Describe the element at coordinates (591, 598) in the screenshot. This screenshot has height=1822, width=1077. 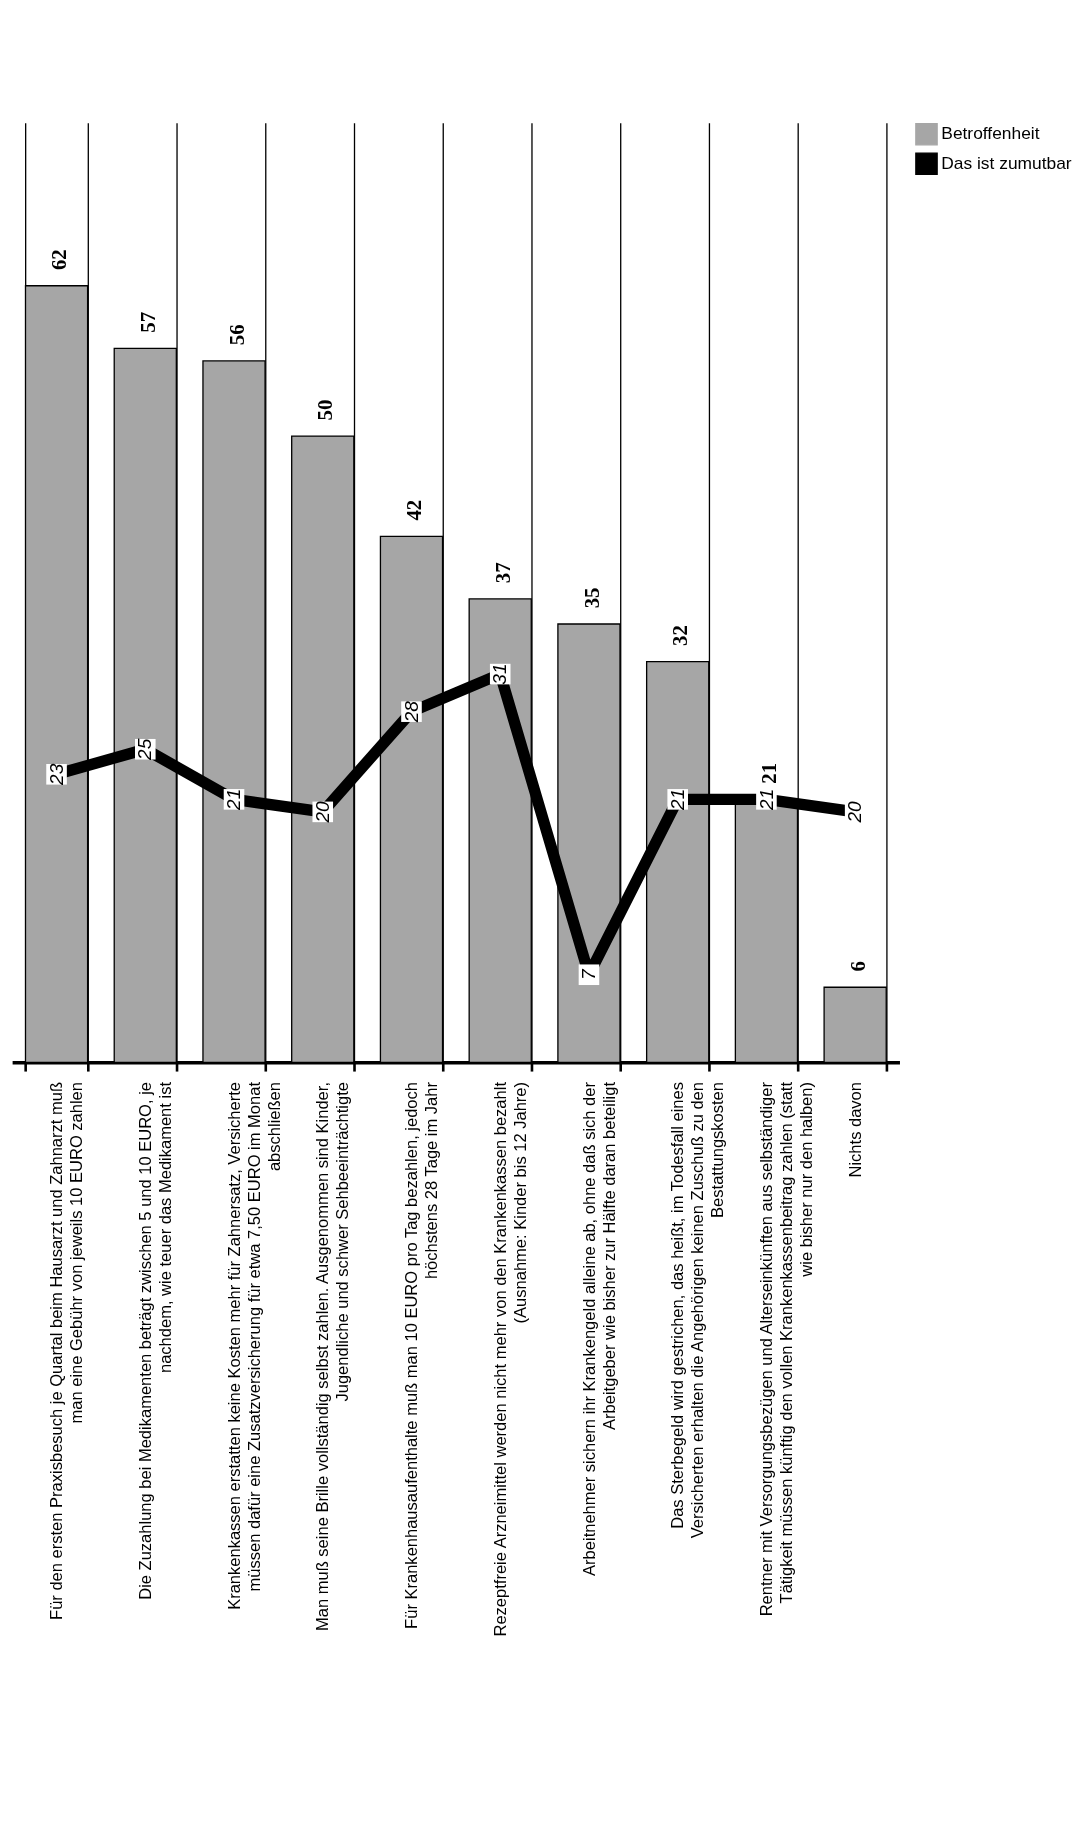
I see `data-label: 35` at that location.